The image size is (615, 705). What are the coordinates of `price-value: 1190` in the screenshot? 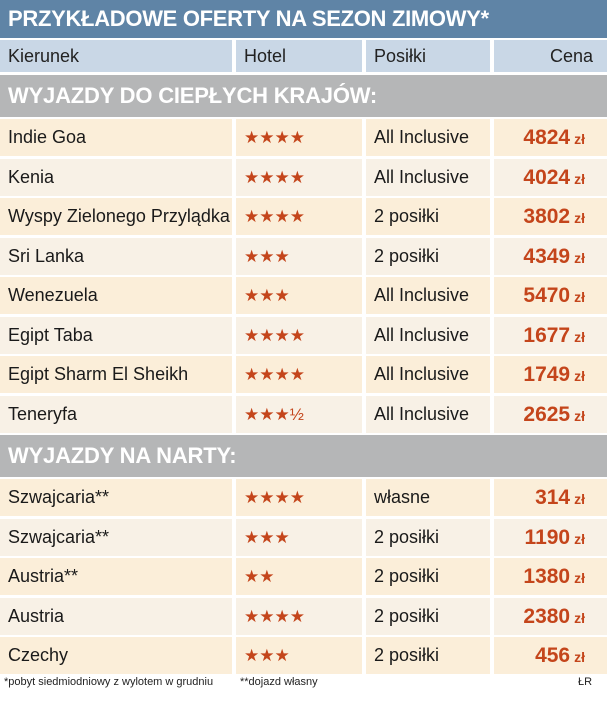 It's located at (547, 537).